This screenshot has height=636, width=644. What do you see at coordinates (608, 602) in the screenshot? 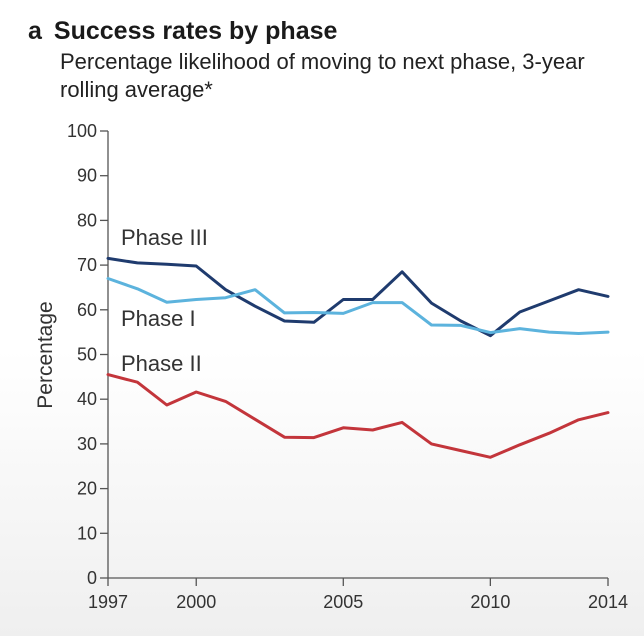
I see `x-tick-label: 2014` at bounding box center [608, 602].